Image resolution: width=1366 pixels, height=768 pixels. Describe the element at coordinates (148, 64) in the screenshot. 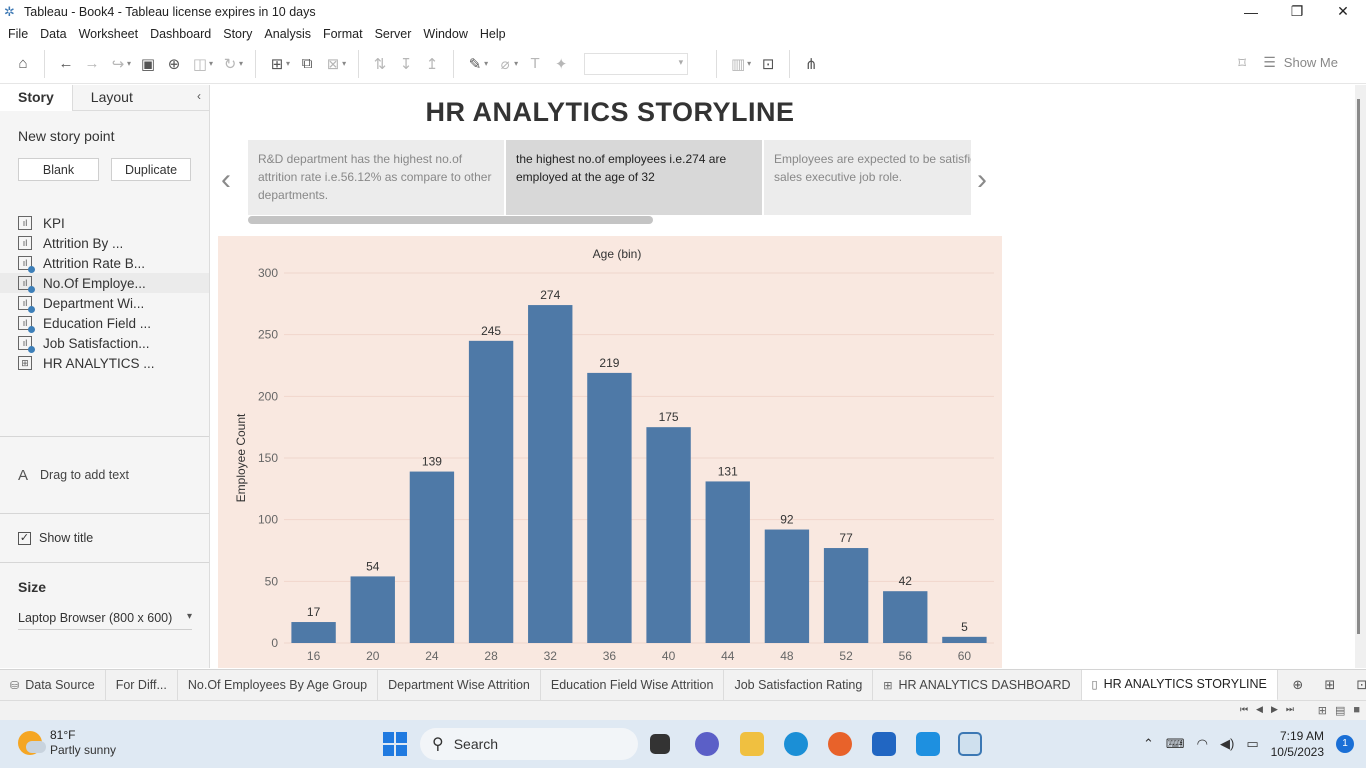

I see `save-icon: ▣` at that location.